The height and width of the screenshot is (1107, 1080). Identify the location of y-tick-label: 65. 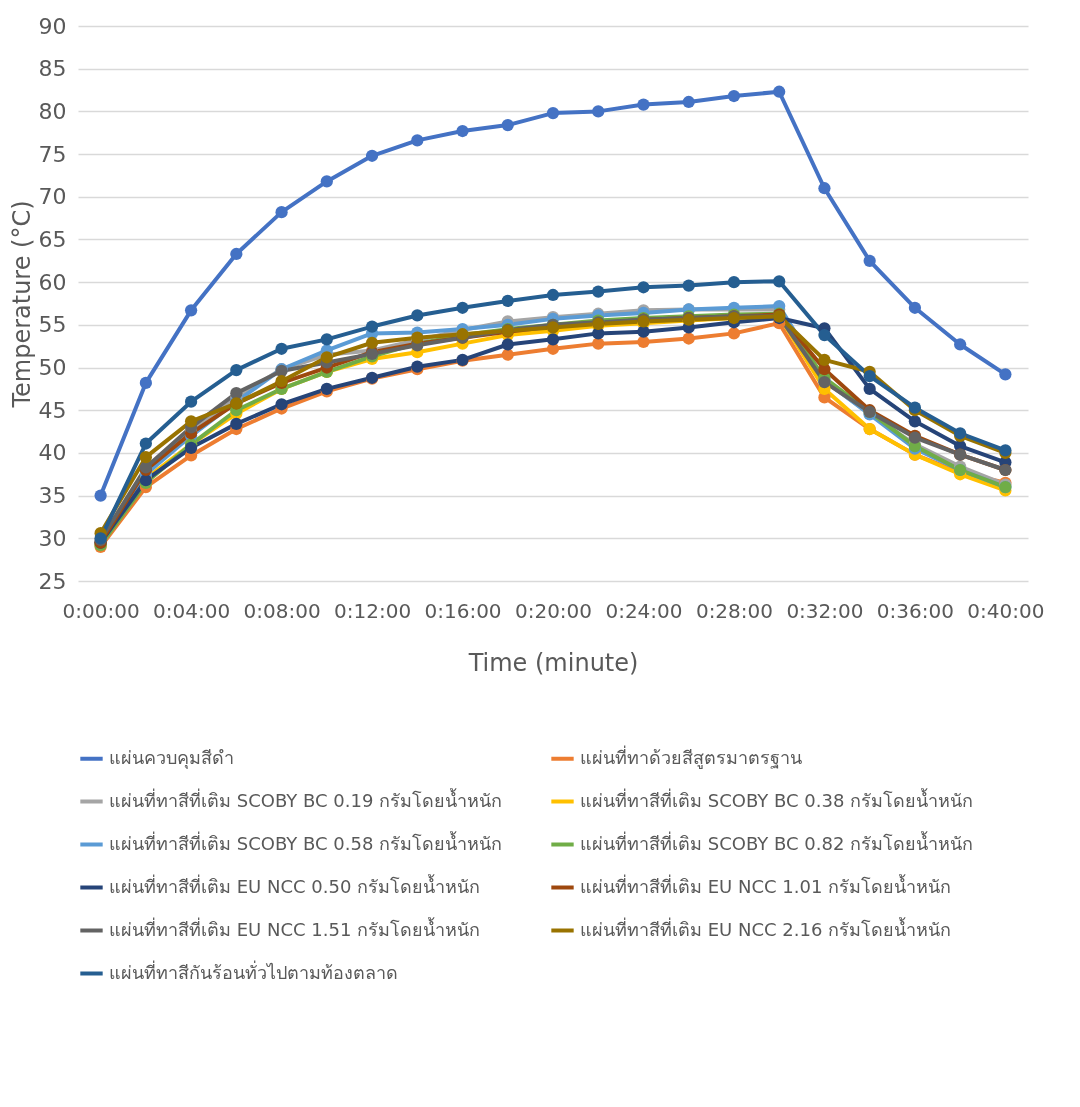
(52, 239).